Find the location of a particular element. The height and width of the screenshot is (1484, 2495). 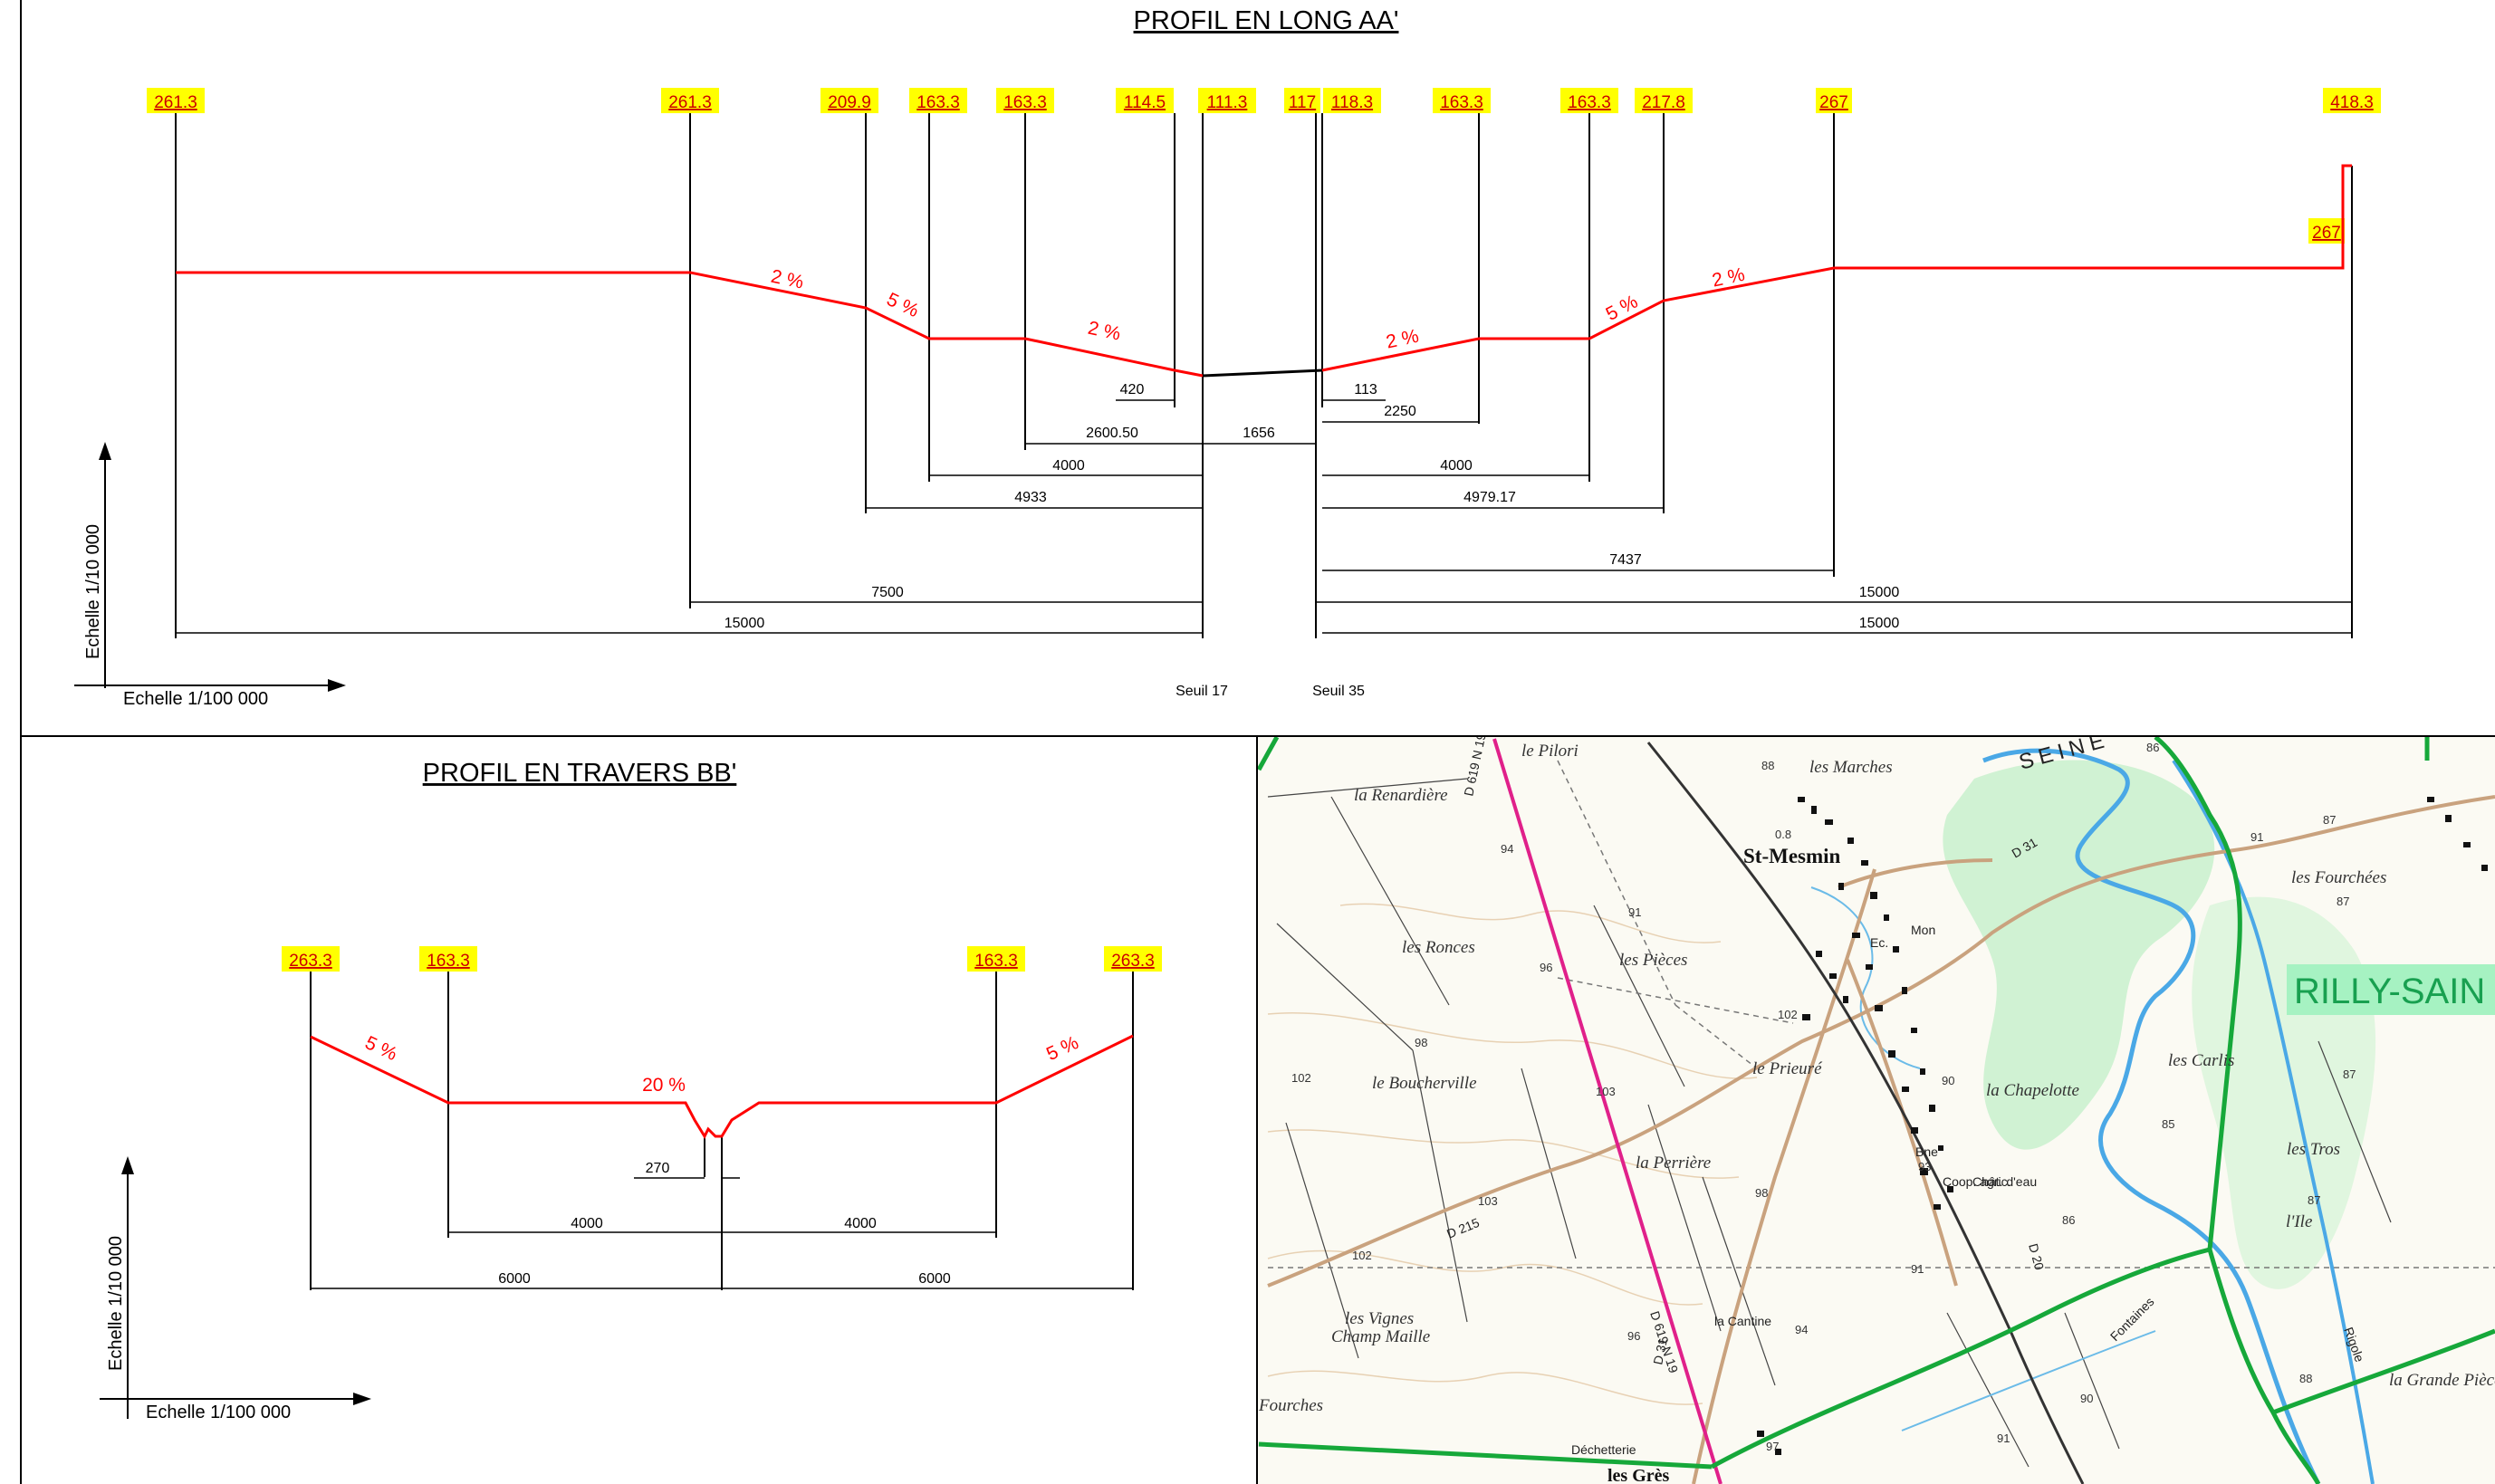

place-name: la Perrière is located at coordinates (1673, 1163).